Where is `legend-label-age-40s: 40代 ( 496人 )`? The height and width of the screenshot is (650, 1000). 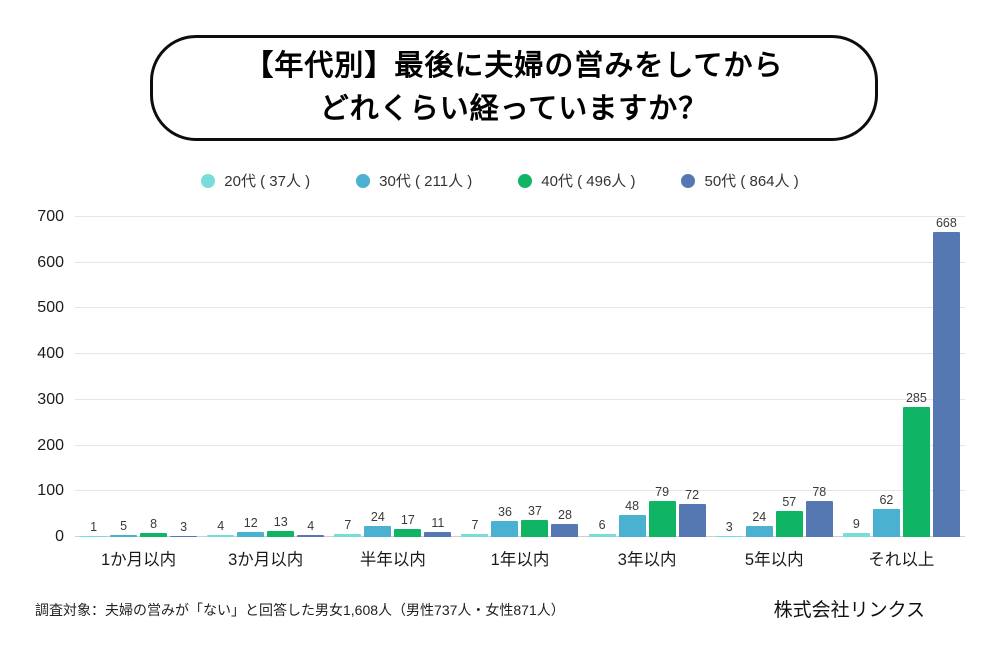 legend-label-age-40s: 40代 ( 496人 ) is located at coordinates (588, 181).